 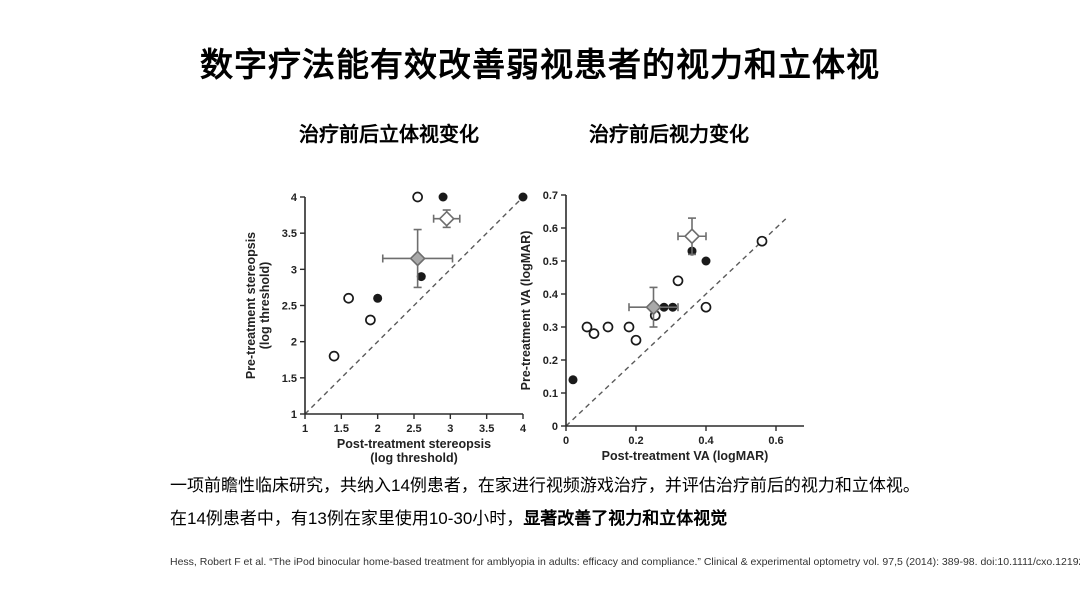 What do you see at coordinates (289, 307) in the screenshot?
I see `y-tick-label: 2.5` at bounding box center [289, 307].